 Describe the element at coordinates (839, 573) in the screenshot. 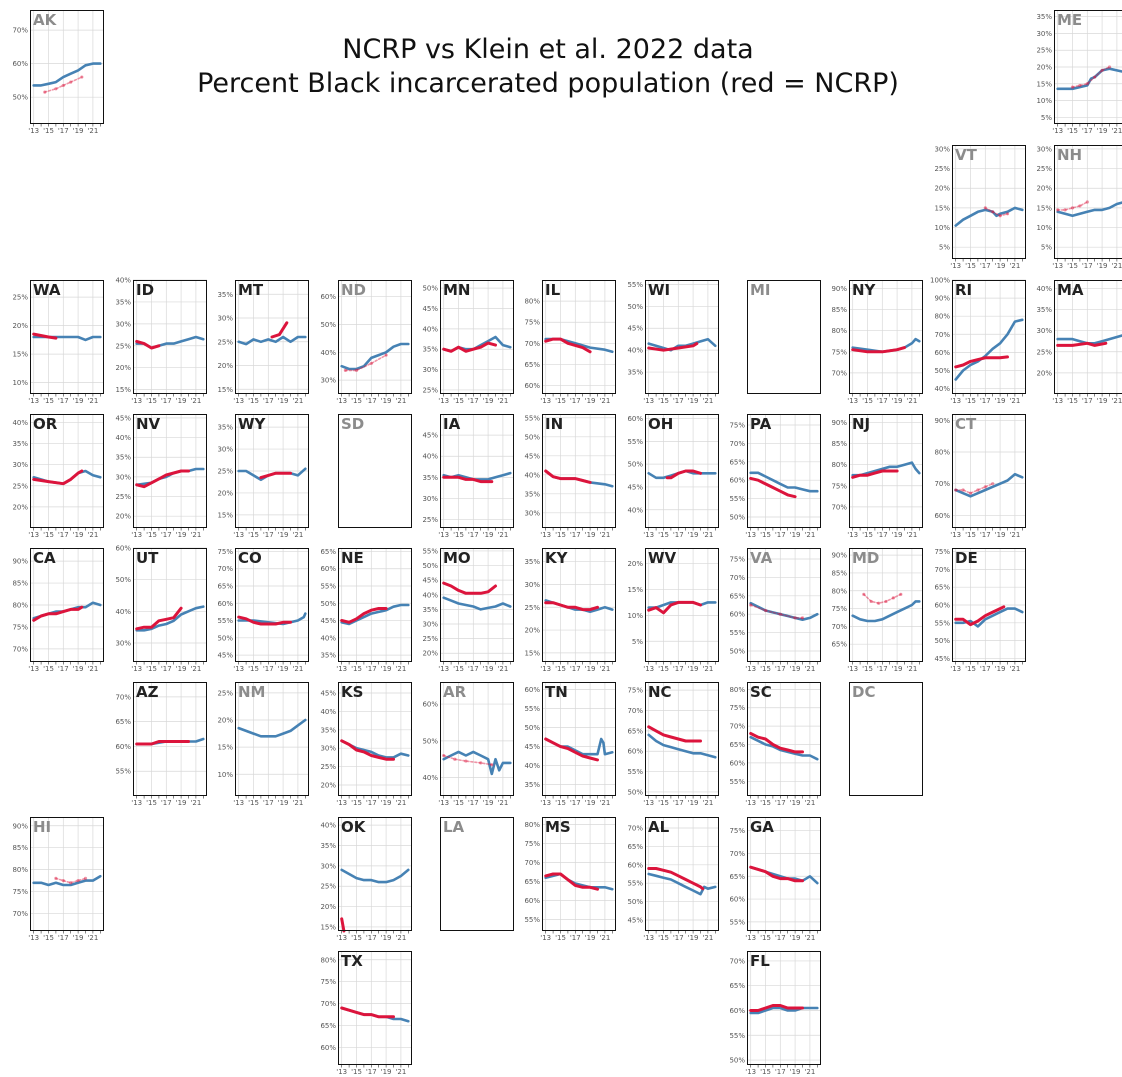

I see `y-tick-label: 85%` at that location.